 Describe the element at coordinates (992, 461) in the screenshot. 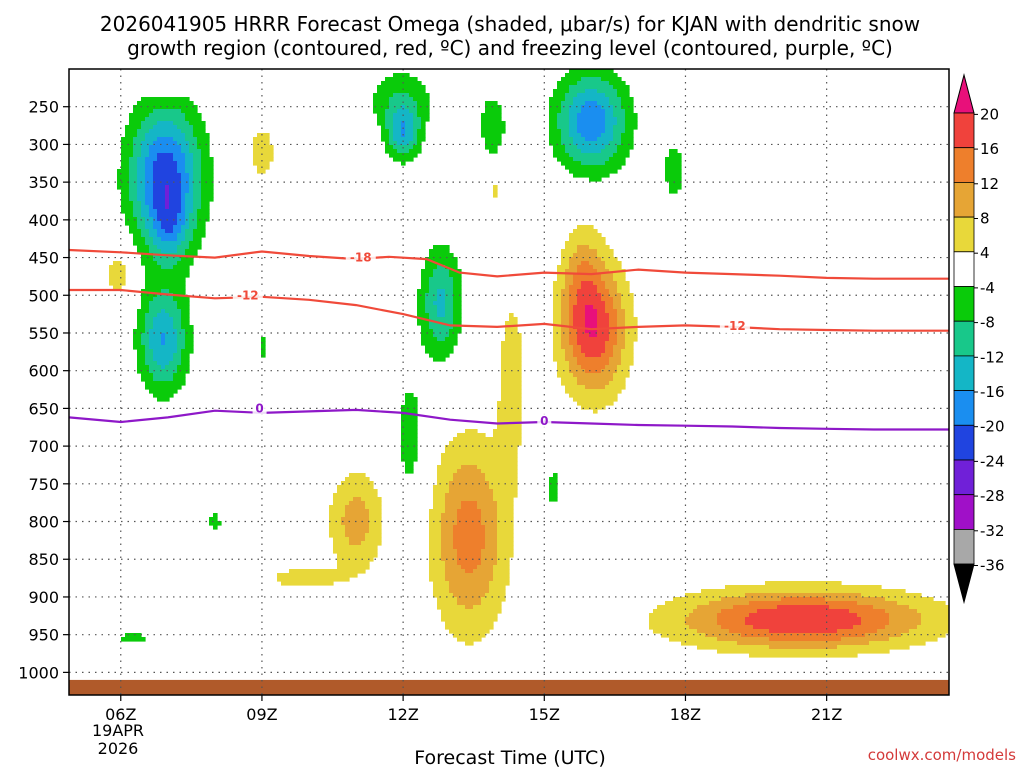

I see `colorbar-tick-label: -24` at that location.